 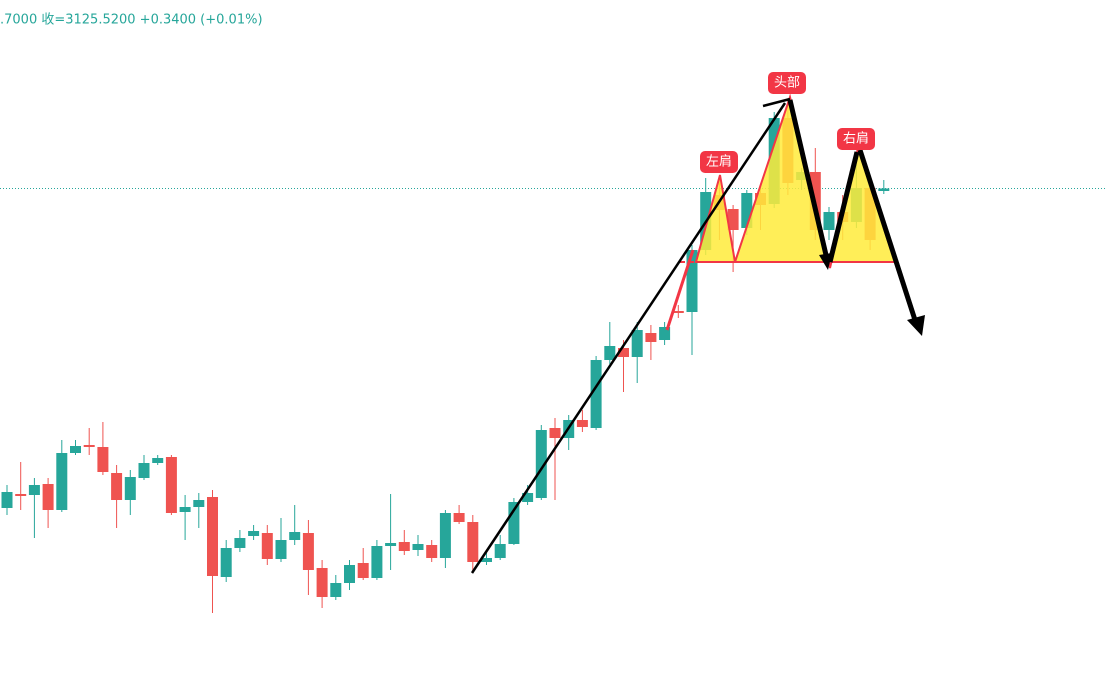 What do you see at coordinates (680, 290) in the screenshot?
I see `red-trend` at bounding box center [680, 290].